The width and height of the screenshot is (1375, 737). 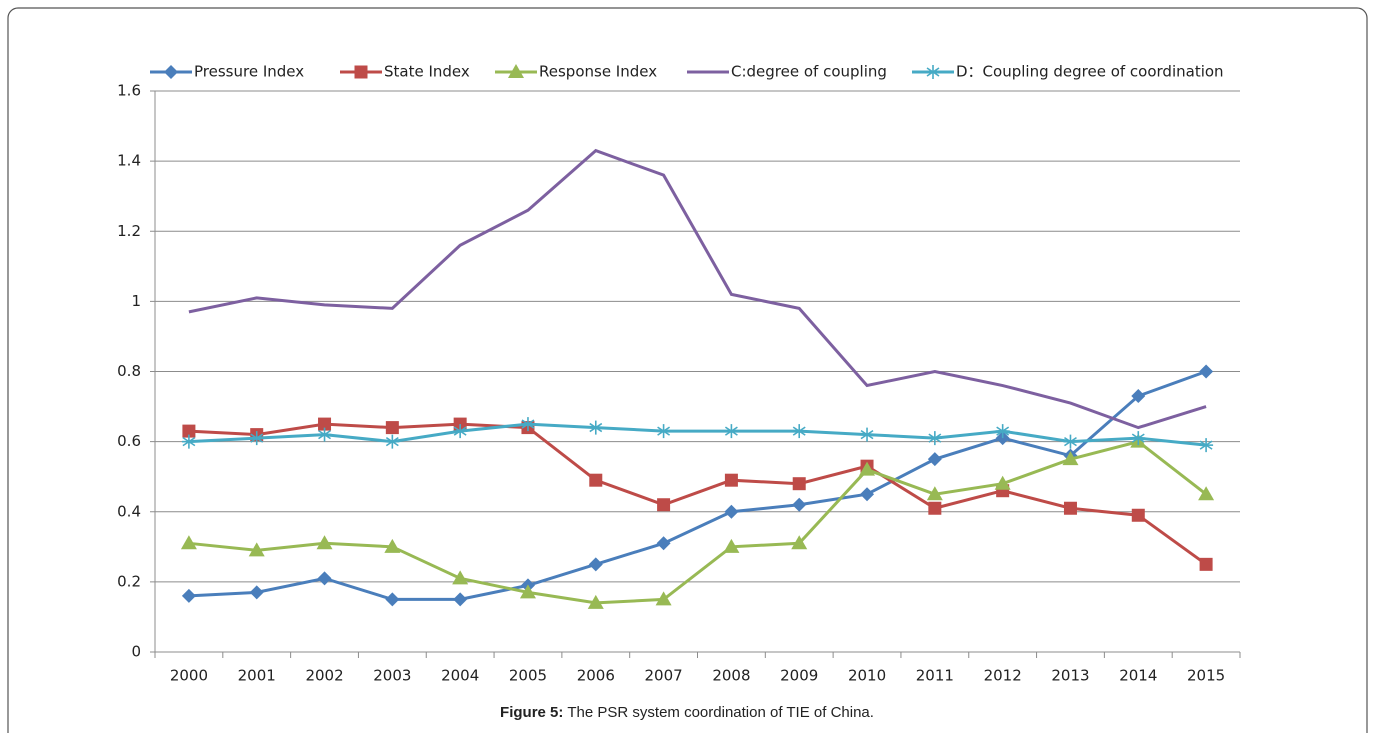 What do you see at coordinates (596, 676) in the screenshot?
I see `x-tick-label: 2006` at bounding box center [596, 676].